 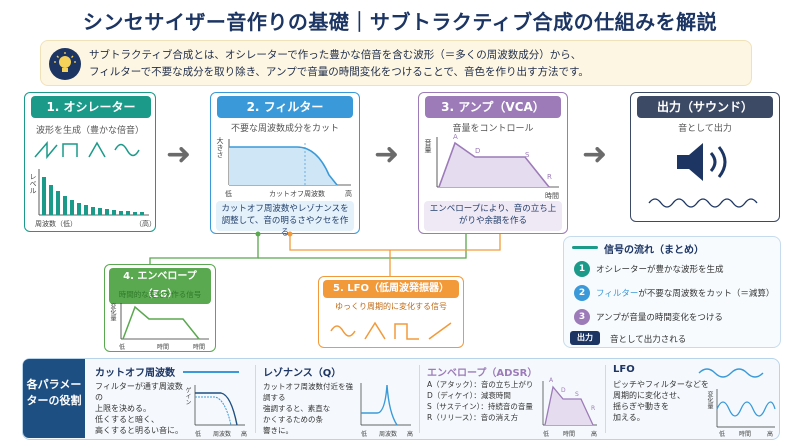 What do you see at coordinates (293, 419) in the screenshot?
I see `resonance-text-line: かくするための条` at bounding box center [293, 419].